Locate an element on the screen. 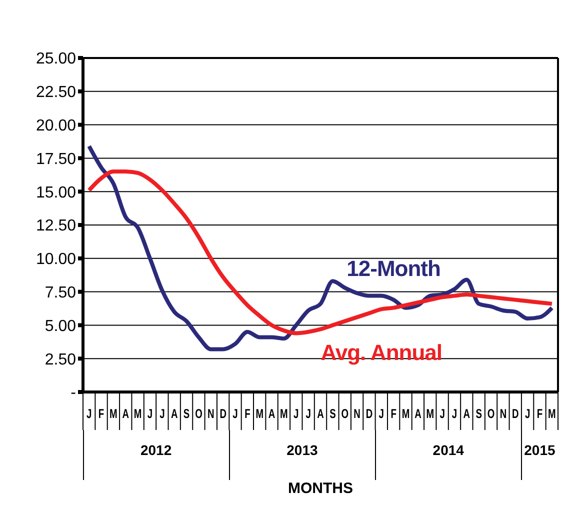 This screenshot has height=510, width=572. y-tick-label: 5.00 is located at coordinates (60, 326).